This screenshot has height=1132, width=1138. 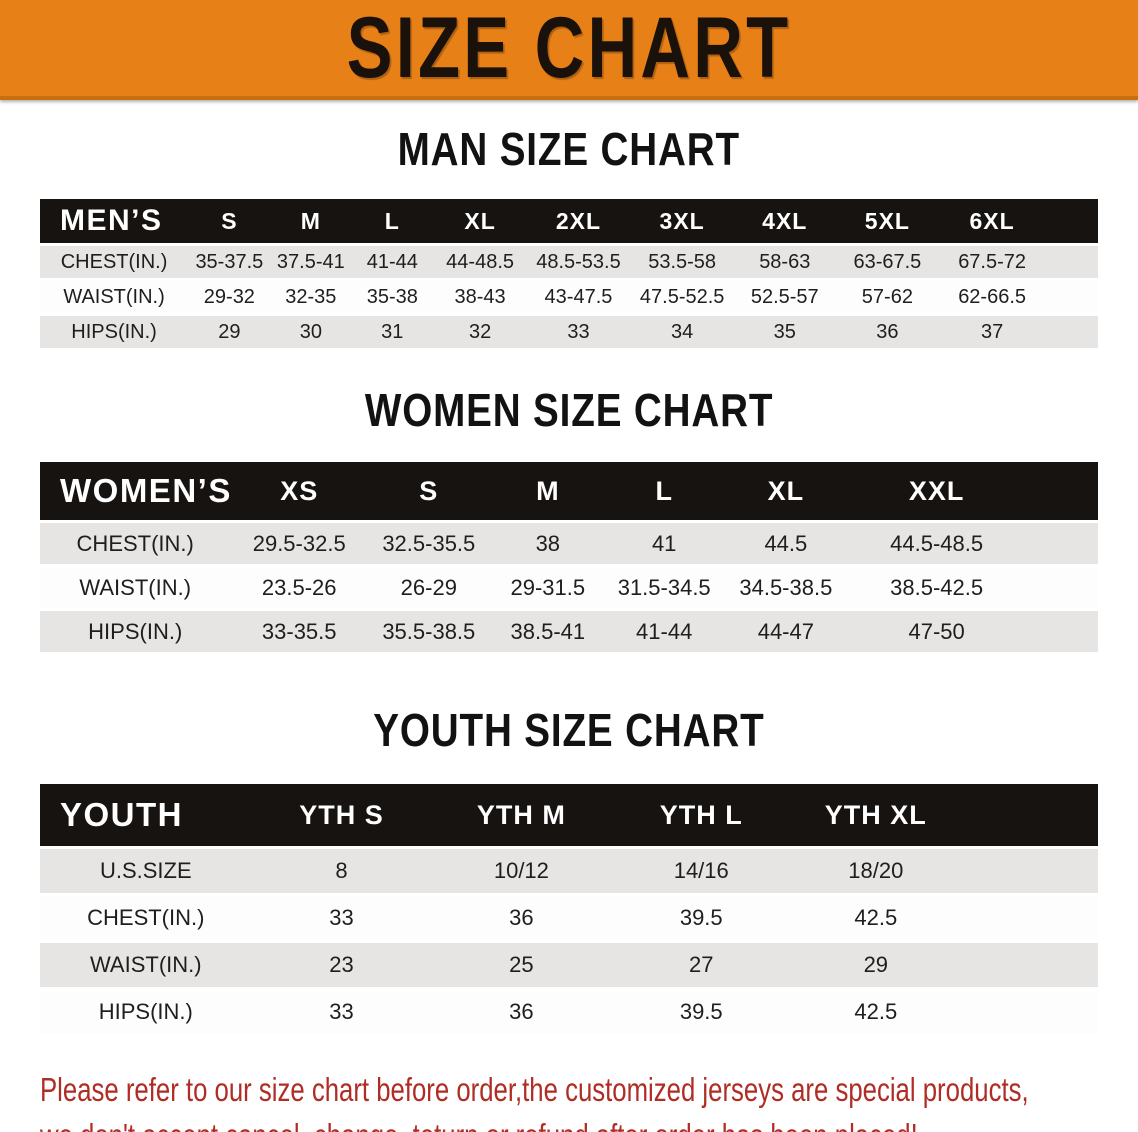 What do you see at coordinates (664, 543) in the screenshot?
I see `size-value-cell: 41` at bounding box center [664, 543].